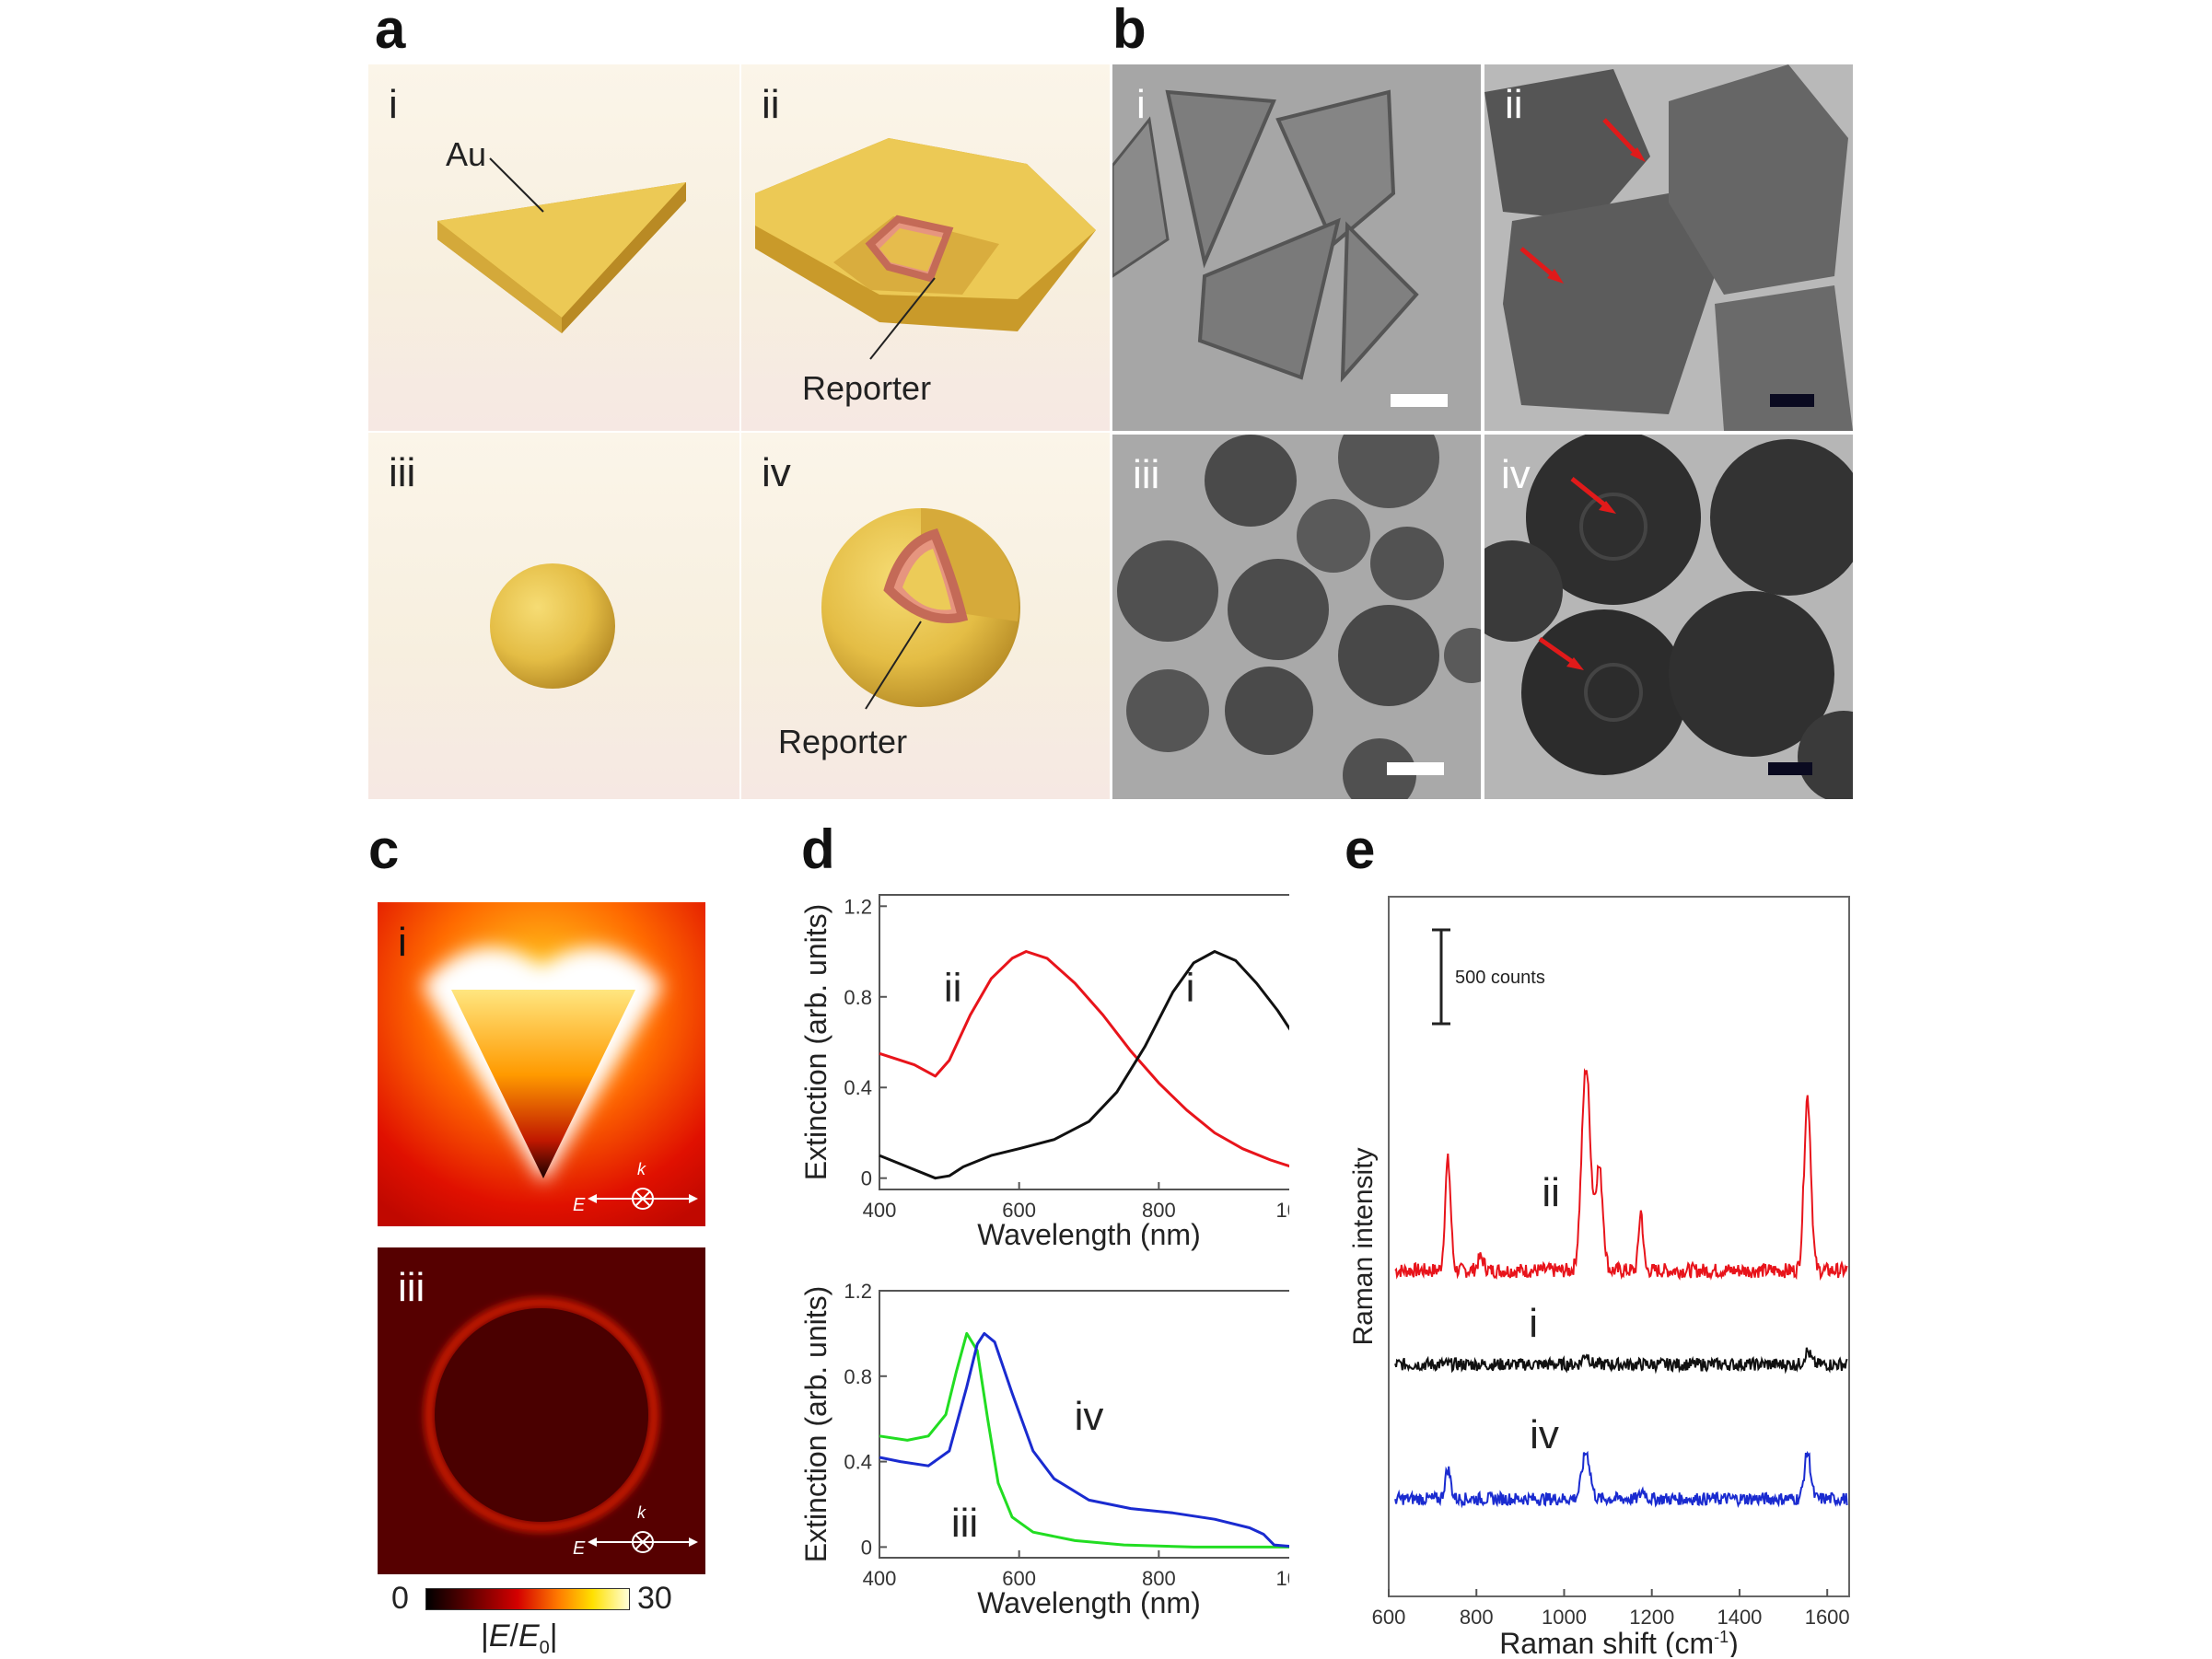 The width and height of the screenshot is (2212, 1659). I want to click on field-map-i-label: i, so click(403, 942).